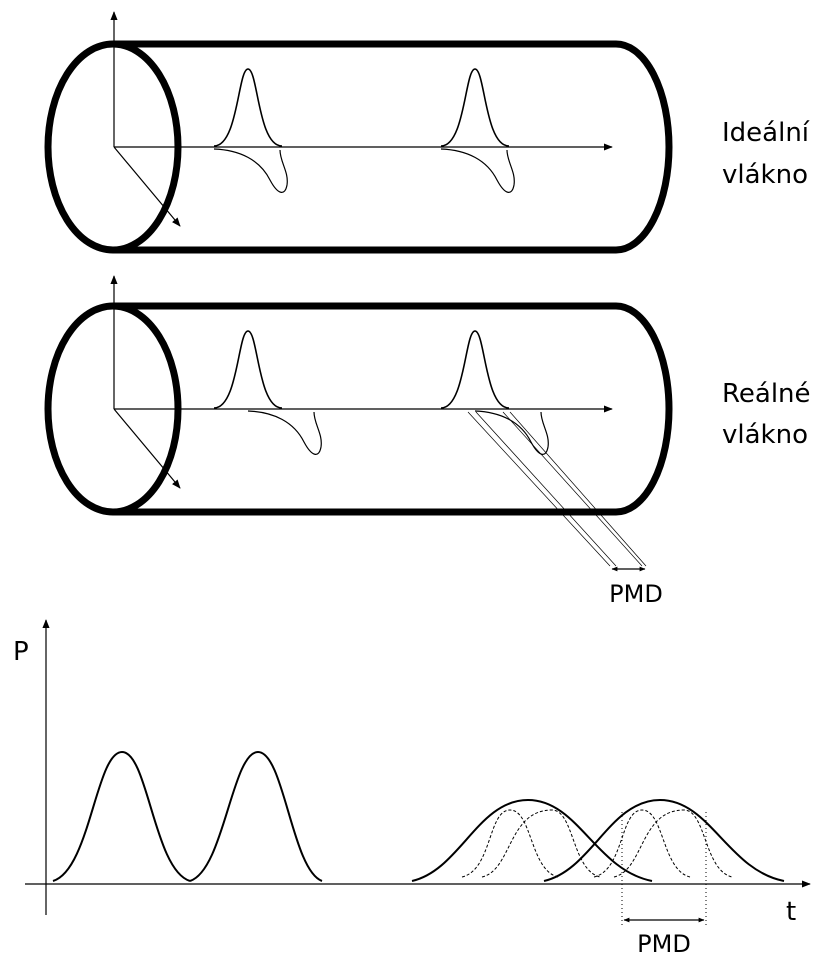 Image resolution: width=835 pixels, height=957 pixels. What do you see at coordinates (769, 154) in the screenshot?
I see `fiber-label: Ideální vlákno` at bounding box center [769, 154].